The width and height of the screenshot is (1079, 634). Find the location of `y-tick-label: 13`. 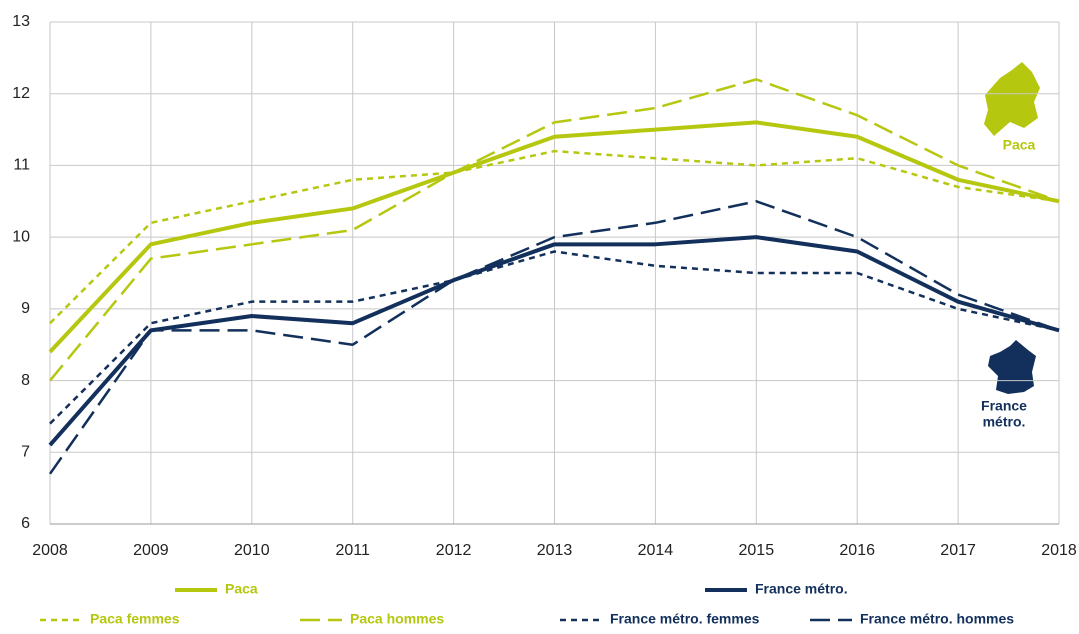

y-tick-label: 13 is located at coordinates (21, 21).